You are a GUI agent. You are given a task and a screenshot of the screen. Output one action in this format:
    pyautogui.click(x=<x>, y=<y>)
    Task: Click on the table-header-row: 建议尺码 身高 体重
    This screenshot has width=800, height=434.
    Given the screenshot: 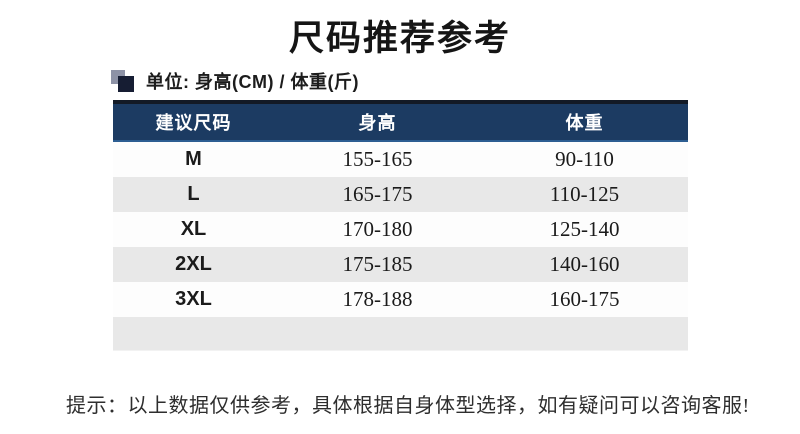 What is the action you would take?
    pyautogui.click(x=400, y=121)
    